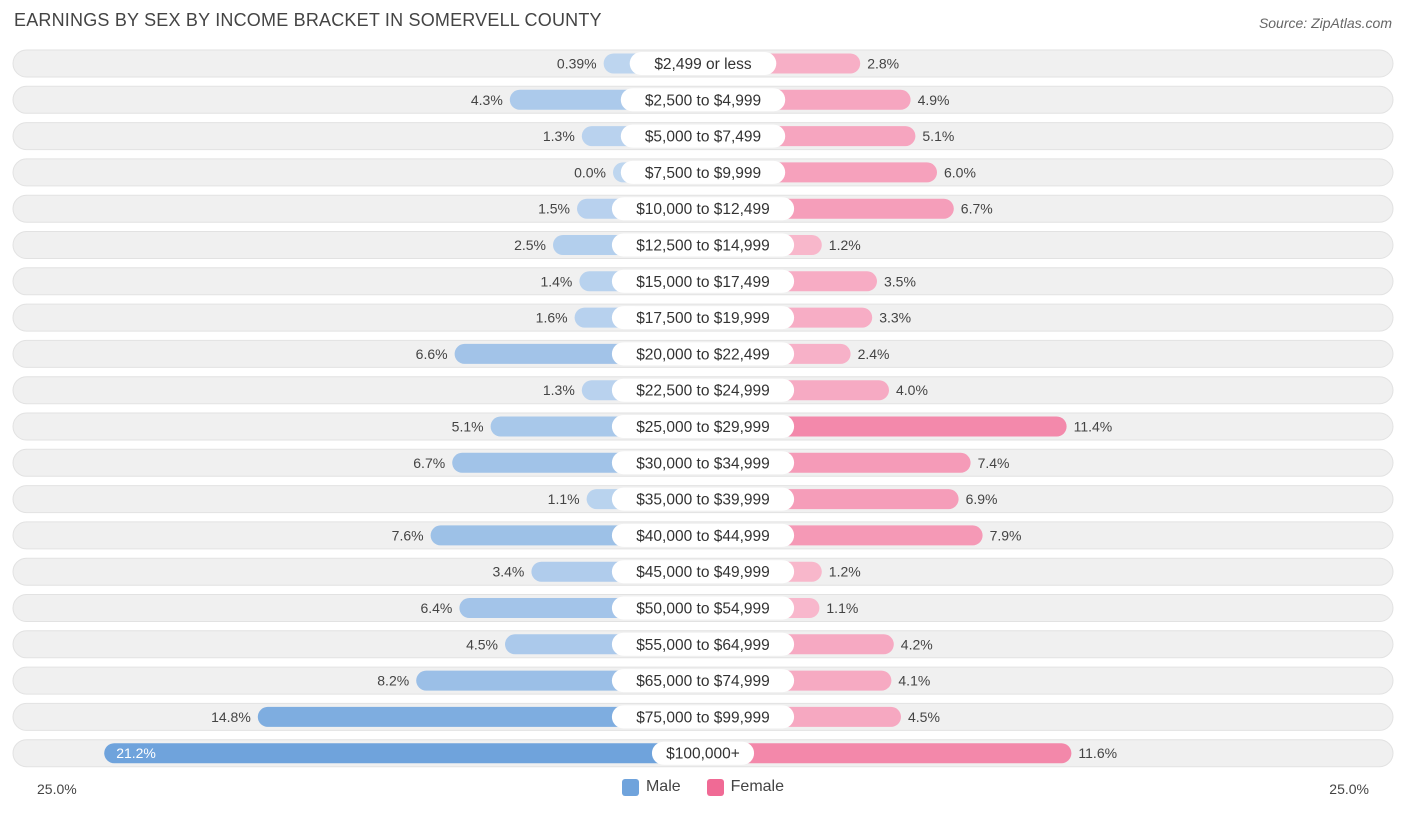 The image size is (1406, 813). I want to click on male-value-label: 5.1%, so click(468, 427).